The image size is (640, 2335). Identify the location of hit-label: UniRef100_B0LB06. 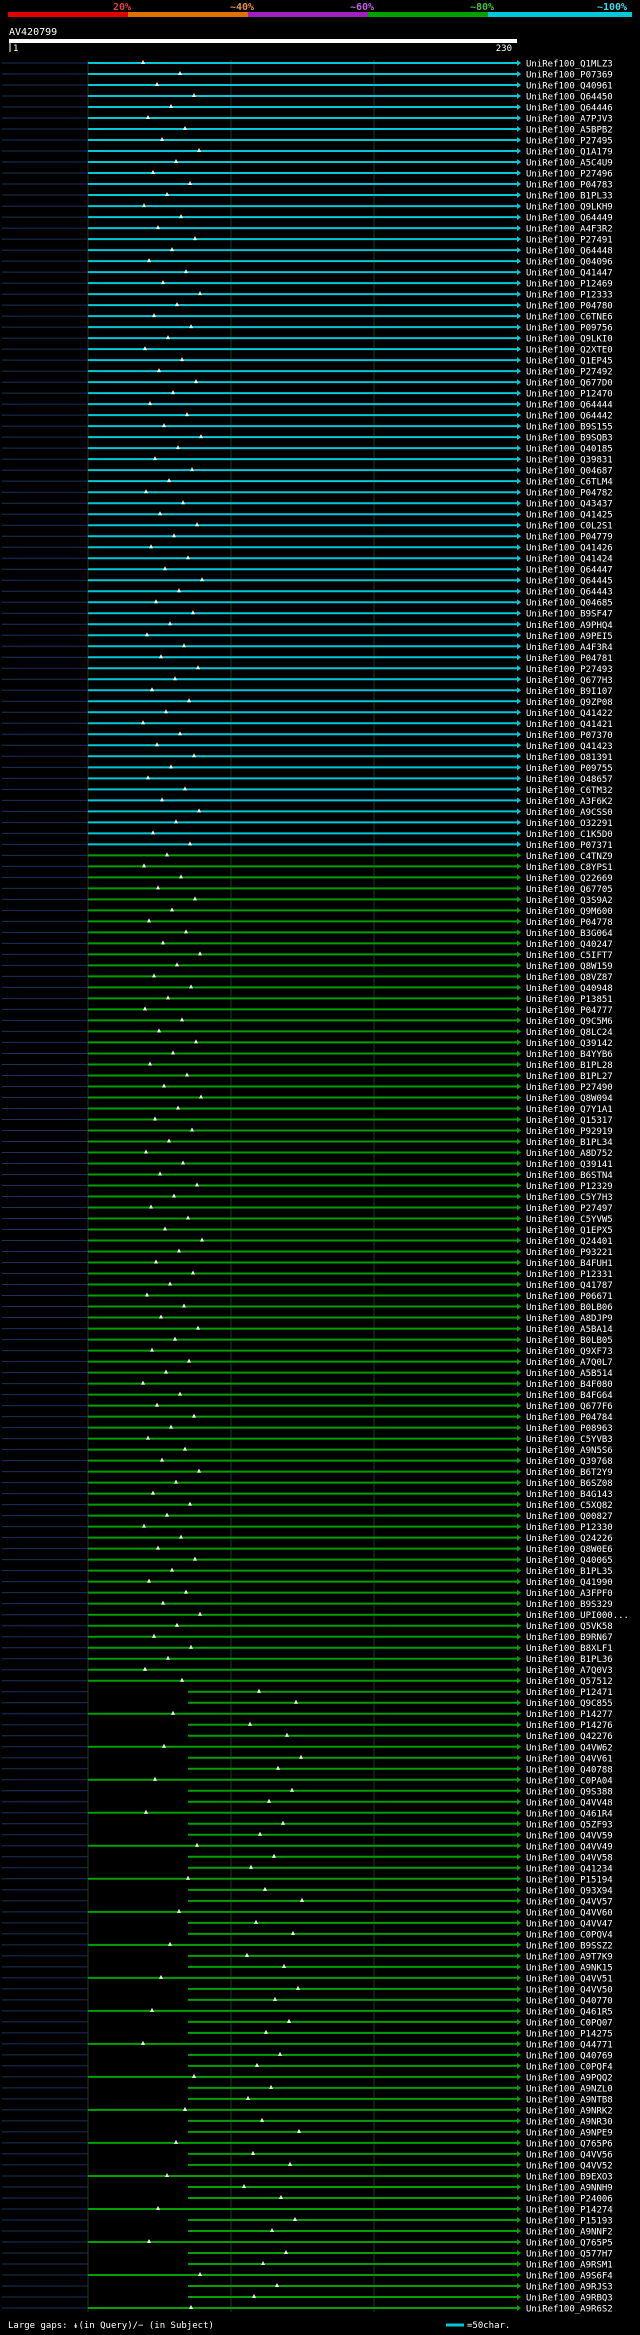
(569, 1308).